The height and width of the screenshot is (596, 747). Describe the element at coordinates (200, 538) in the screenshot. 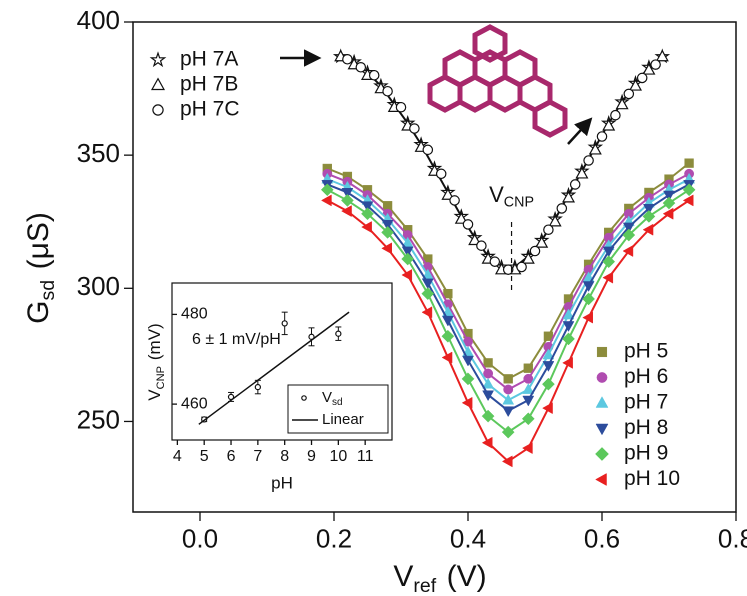

I see `x-tick-label: 0.0` at that location.